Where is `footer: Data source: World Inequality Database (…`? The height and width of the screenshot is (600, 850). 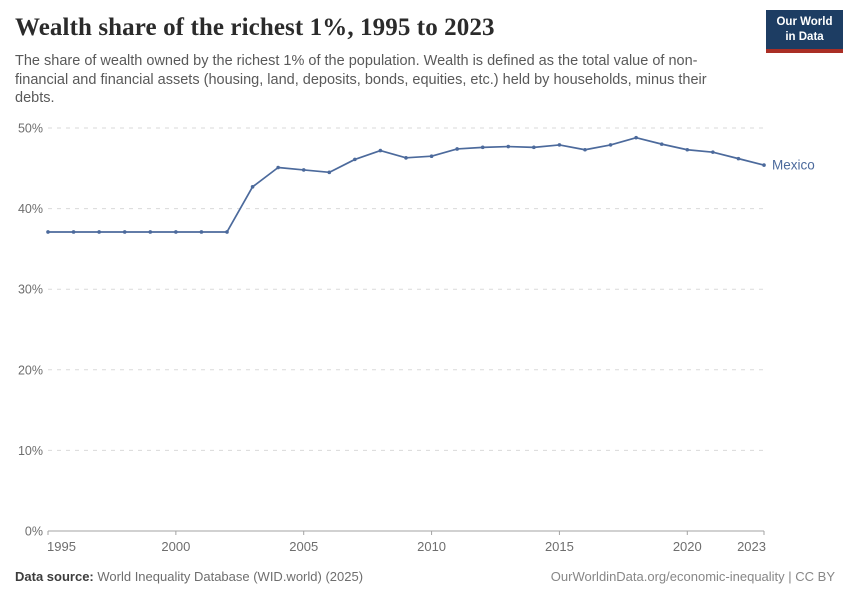
footer: Data source: World Inequality Database (… is located at coordinates (425, 576).